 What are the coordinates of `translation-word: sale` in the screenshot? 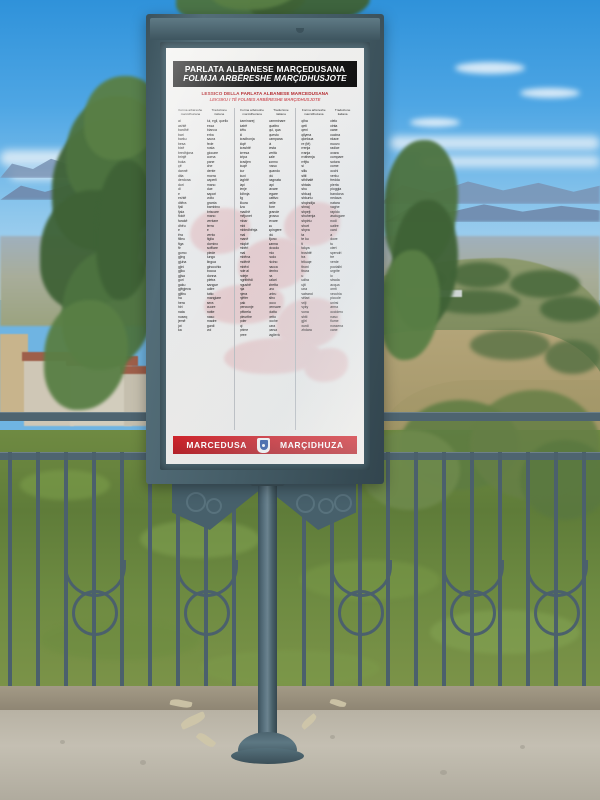 It's located at (271, 157).